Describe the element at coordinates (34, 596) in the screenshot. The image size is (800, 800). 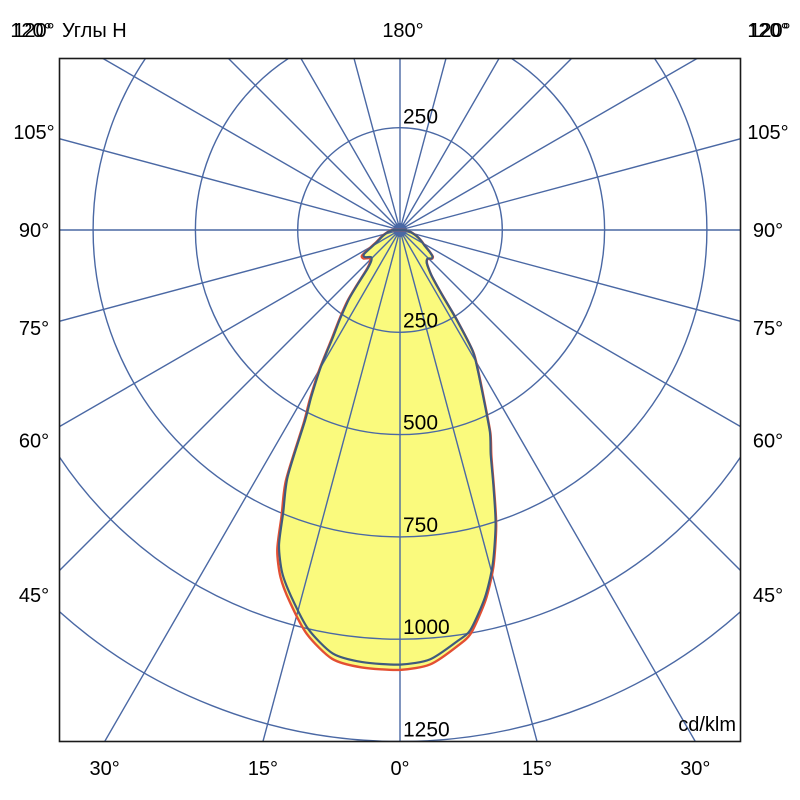
I see `angle-label-left-45: 45°` at that location.